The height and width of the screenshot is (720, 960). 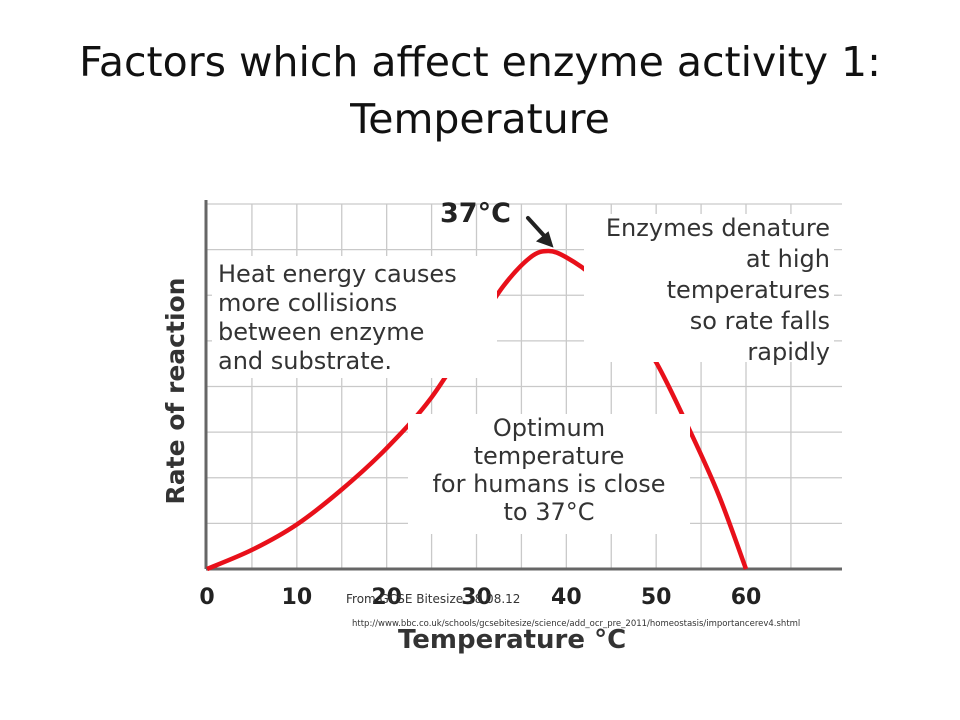 I want to click on heat-annotation-bg, so click(x=354, y=317).